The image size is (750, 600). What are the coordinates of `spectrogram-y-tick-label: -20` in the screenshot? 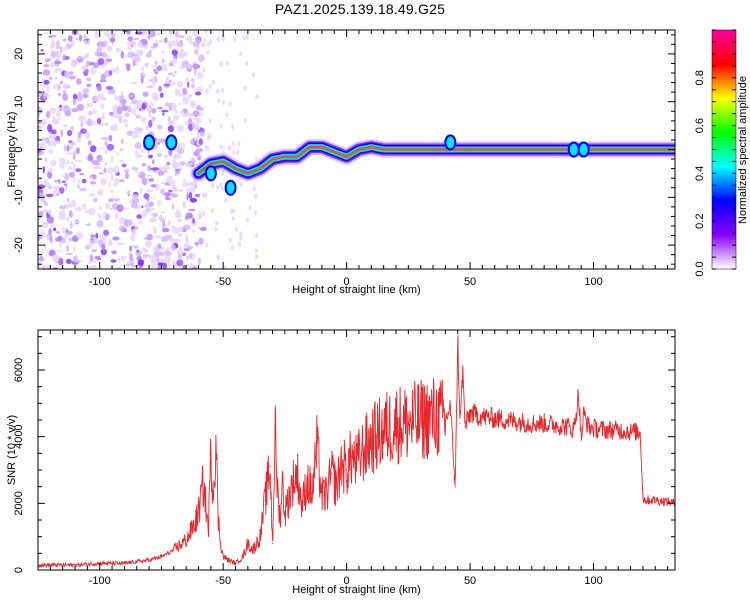 It's located at (19, 245).